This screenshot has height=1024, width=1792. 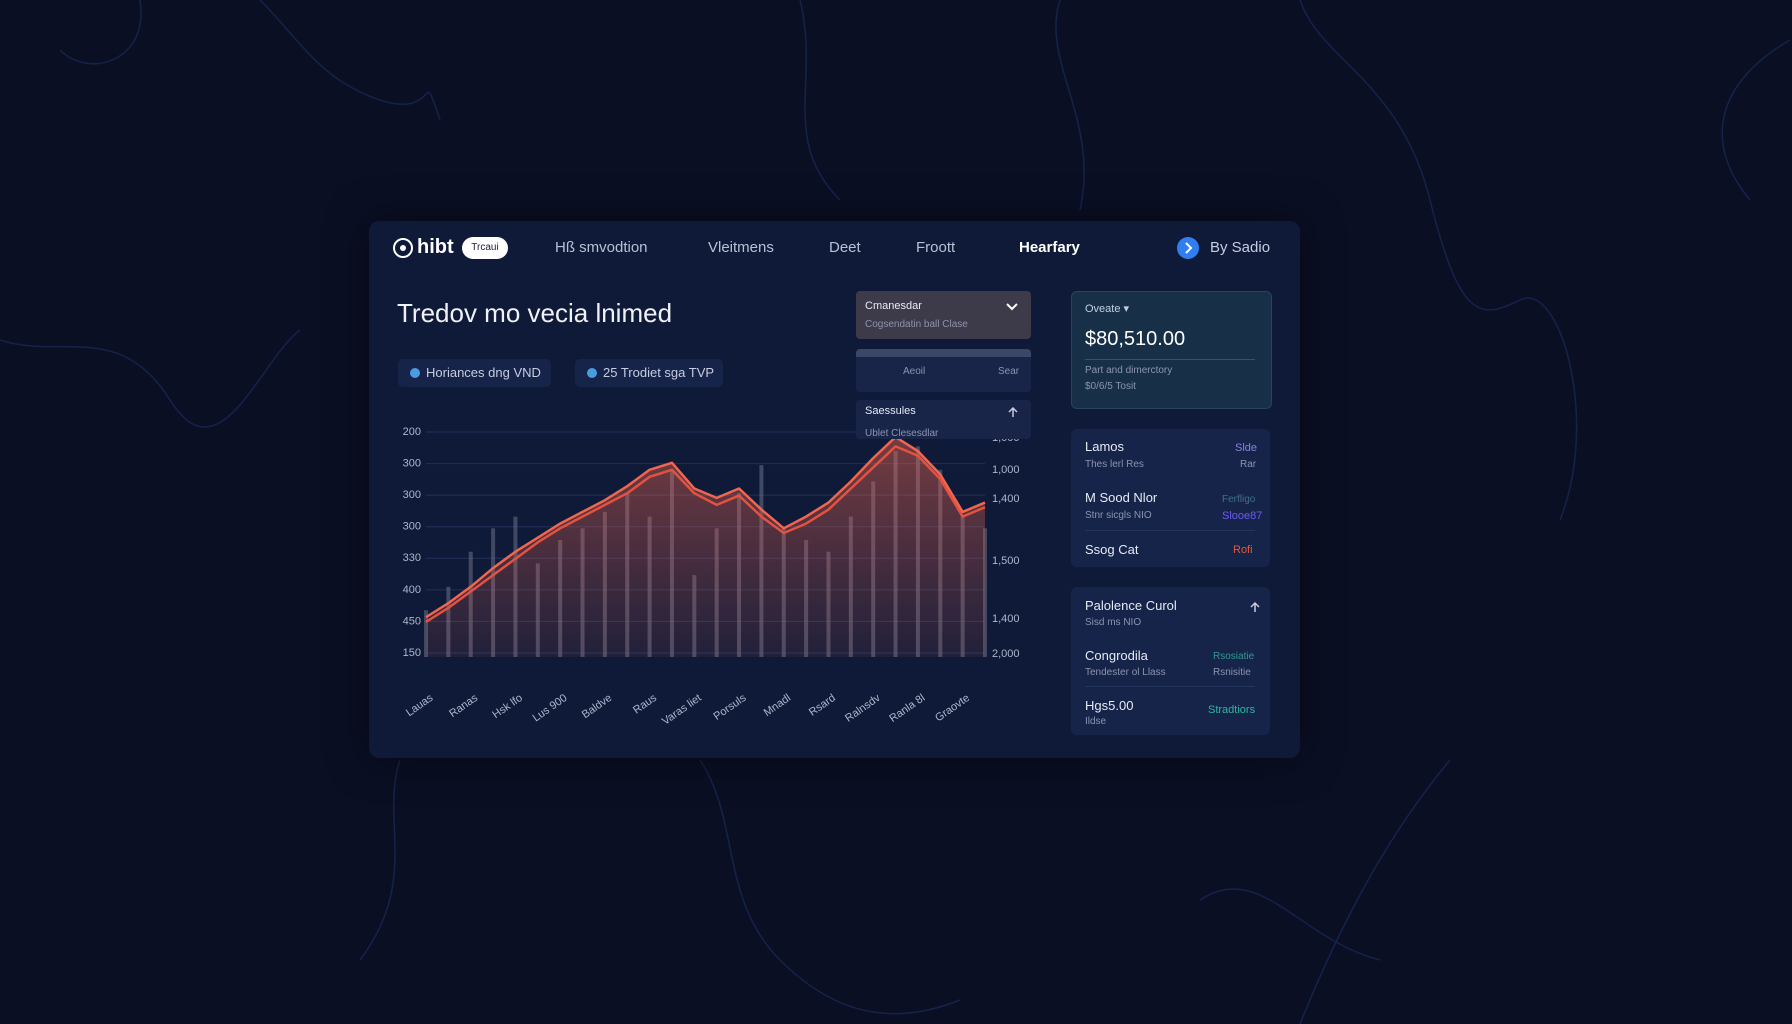 What do you see at coordinates (1246, 448) in the screenshot?
I see `list-right: Slde` at bounding box center [1246, 448].